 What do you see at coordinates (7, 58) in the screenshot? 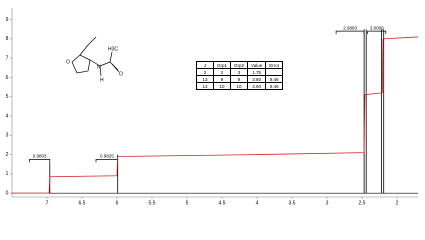
I see `y-tick-label: 7` at bounding box center [7, 58].